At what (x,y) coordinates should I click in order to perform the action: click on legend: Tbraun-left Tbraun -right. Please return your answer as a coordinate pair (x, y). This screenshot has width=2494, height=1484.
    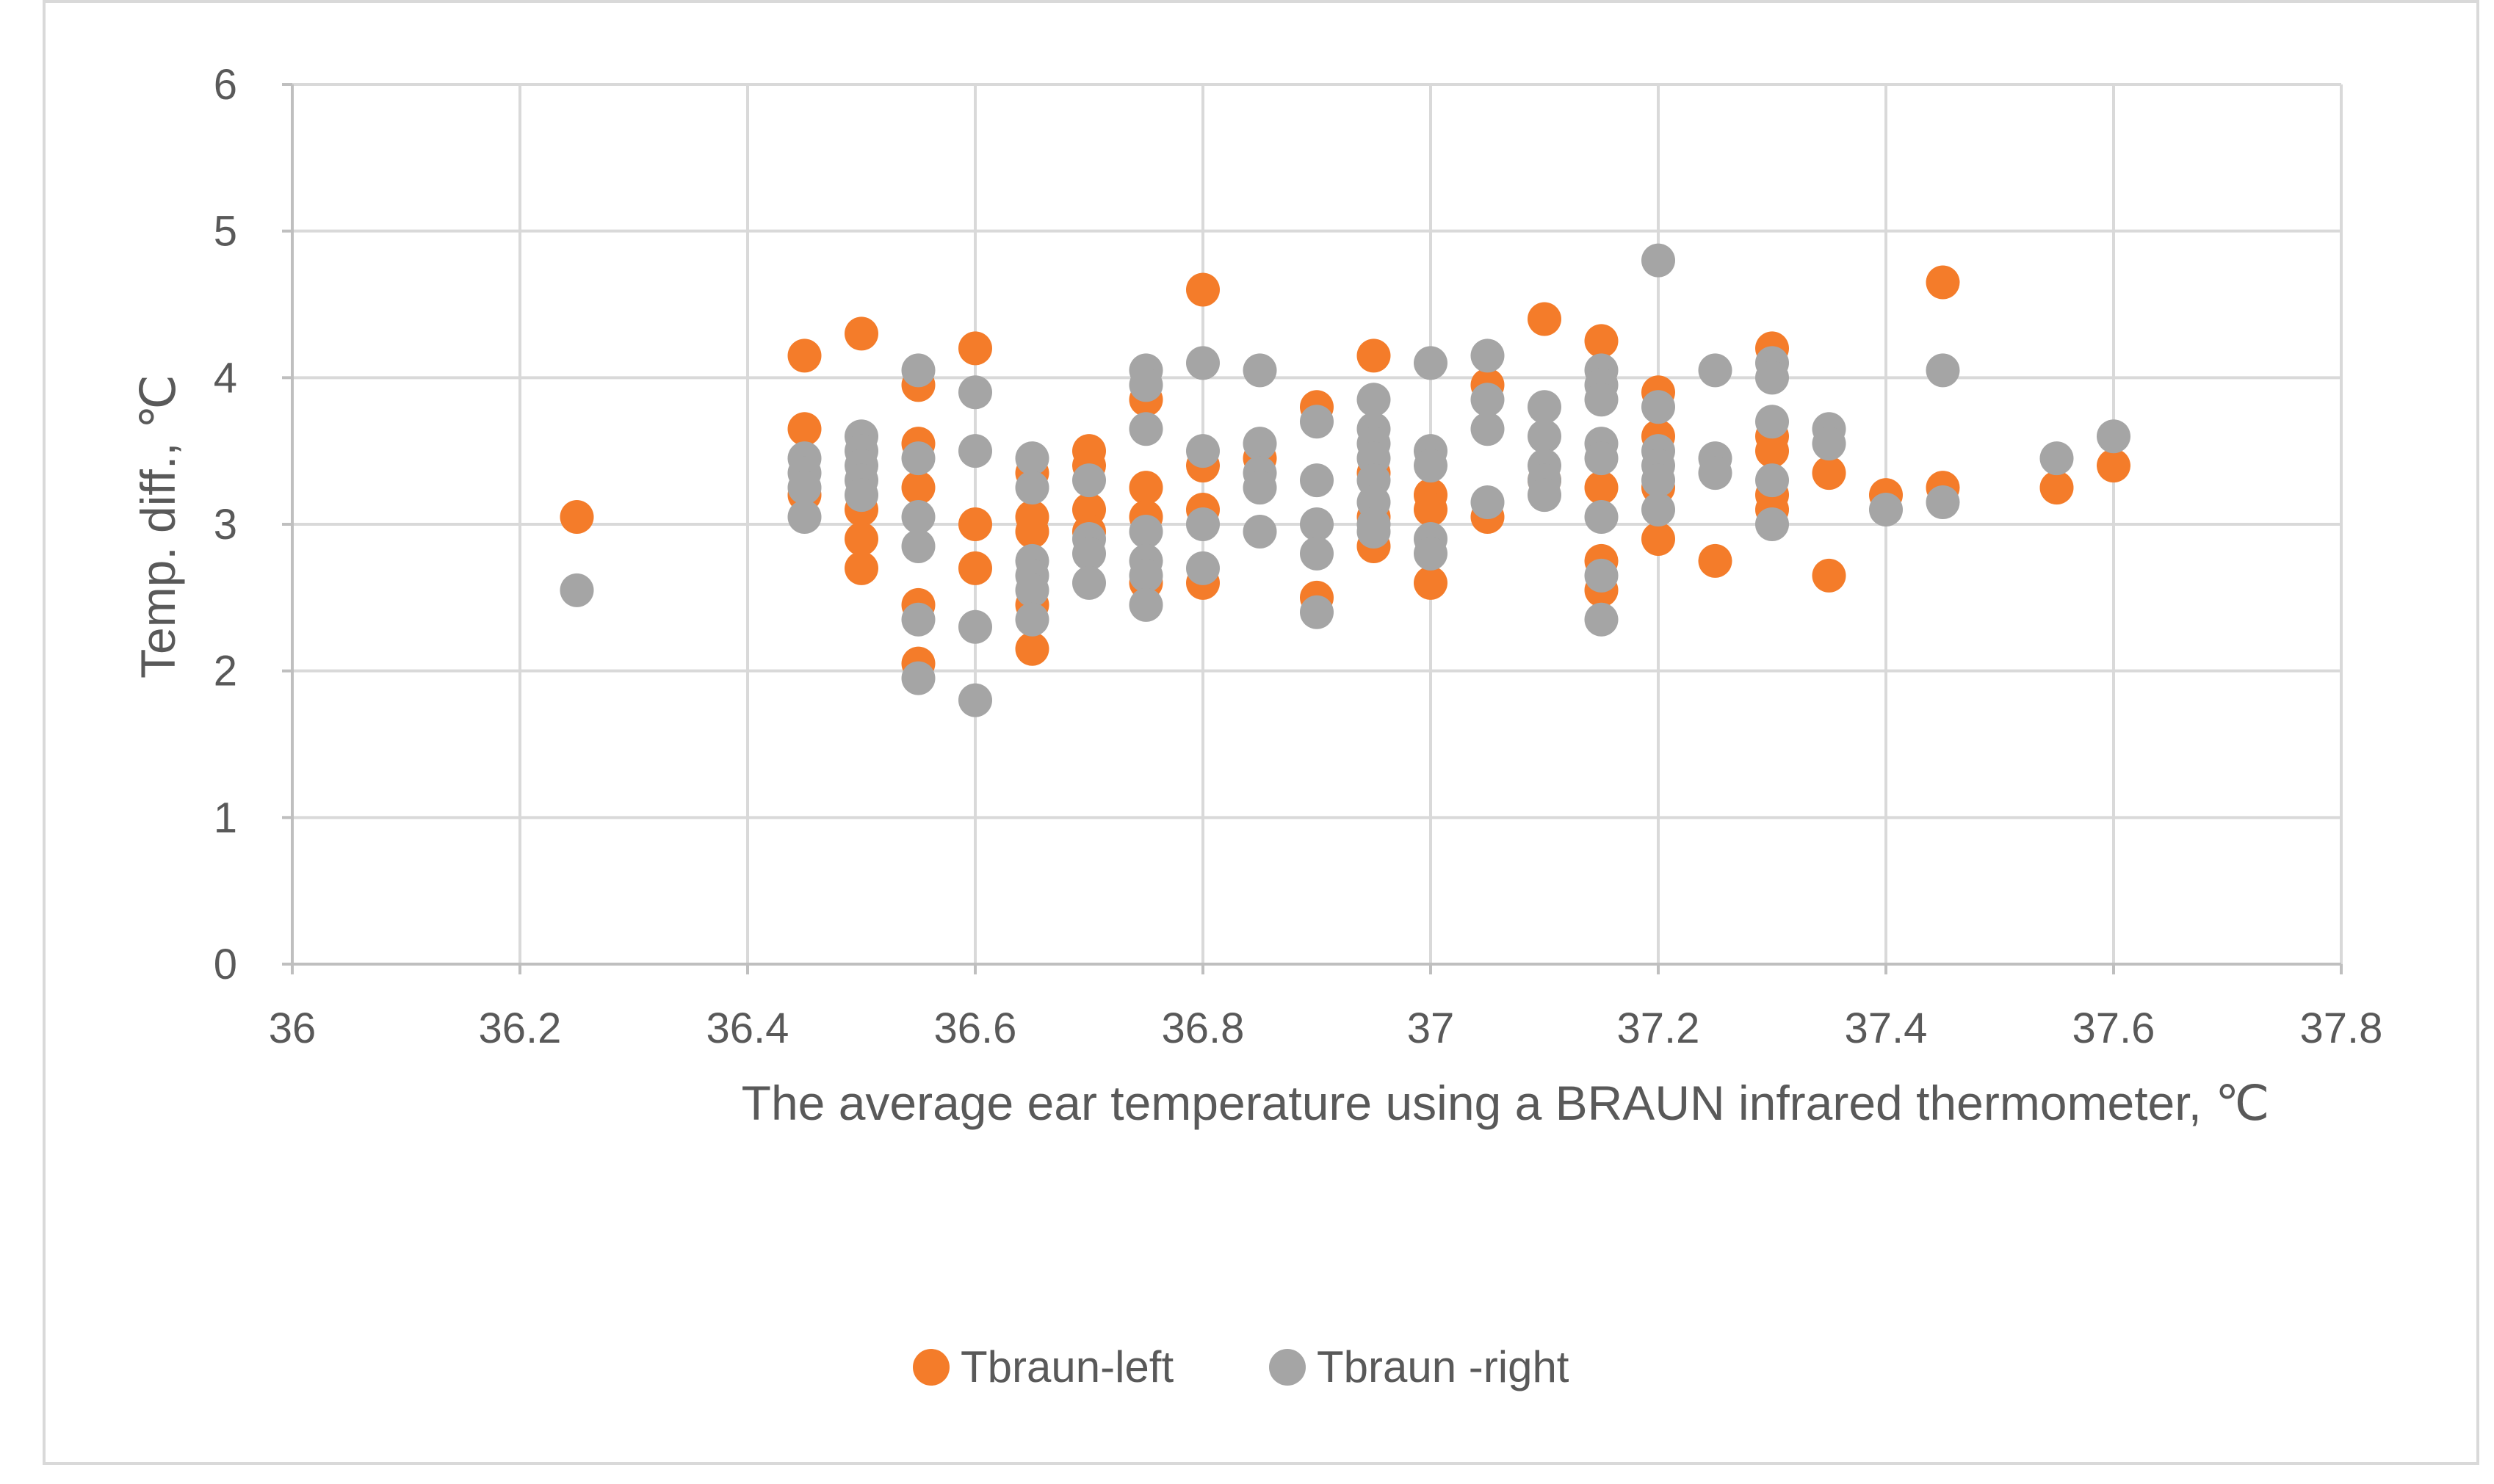
    Looking at the image, I should click on (1241, 1366).